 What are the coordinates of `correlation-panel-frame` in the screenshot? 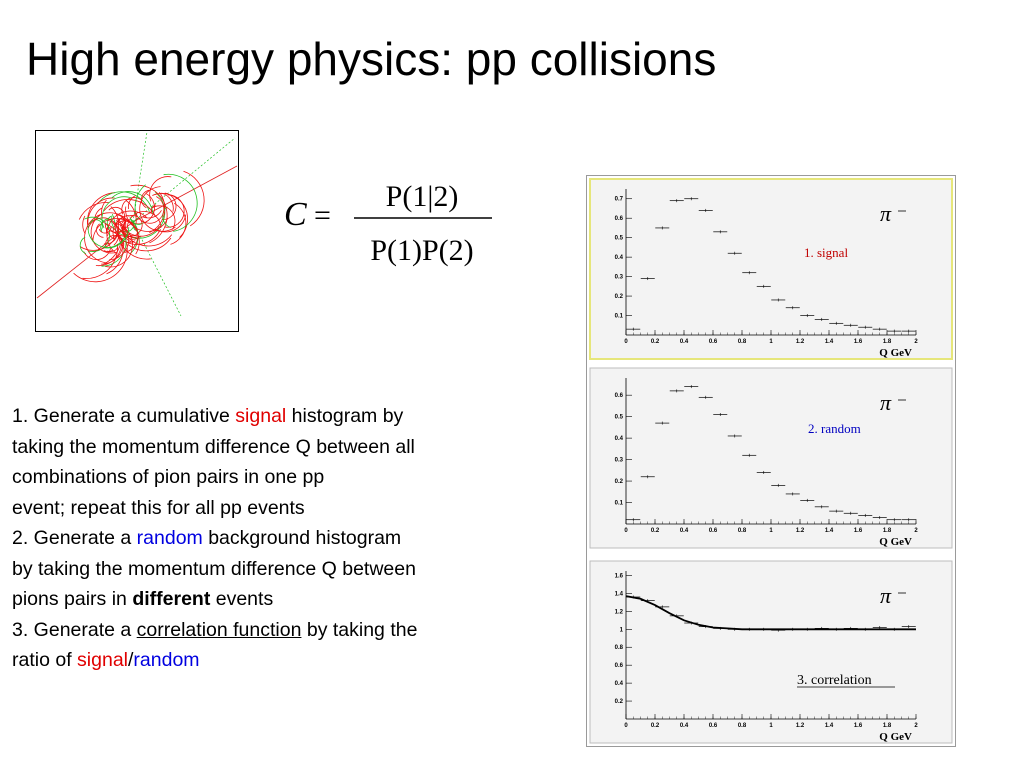 It's located at (771, 652).